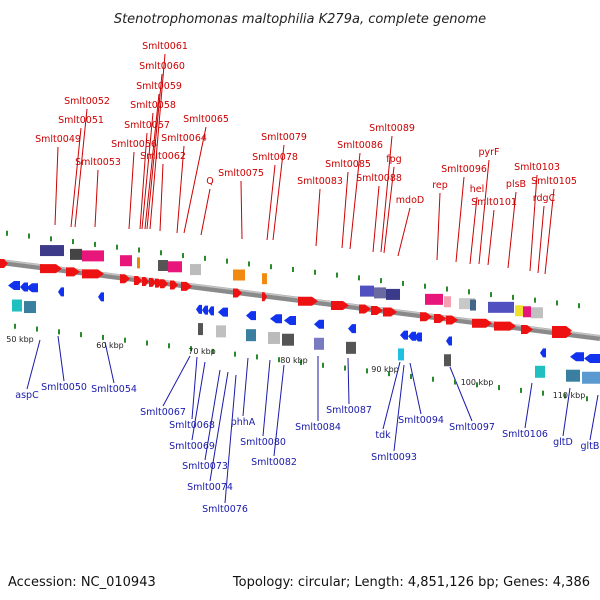 This screenshot has width=600, height=600. Describe the element at coordinates (393, 159) in the screenshot. I see `gene-label-fpg: fpg` at that location.